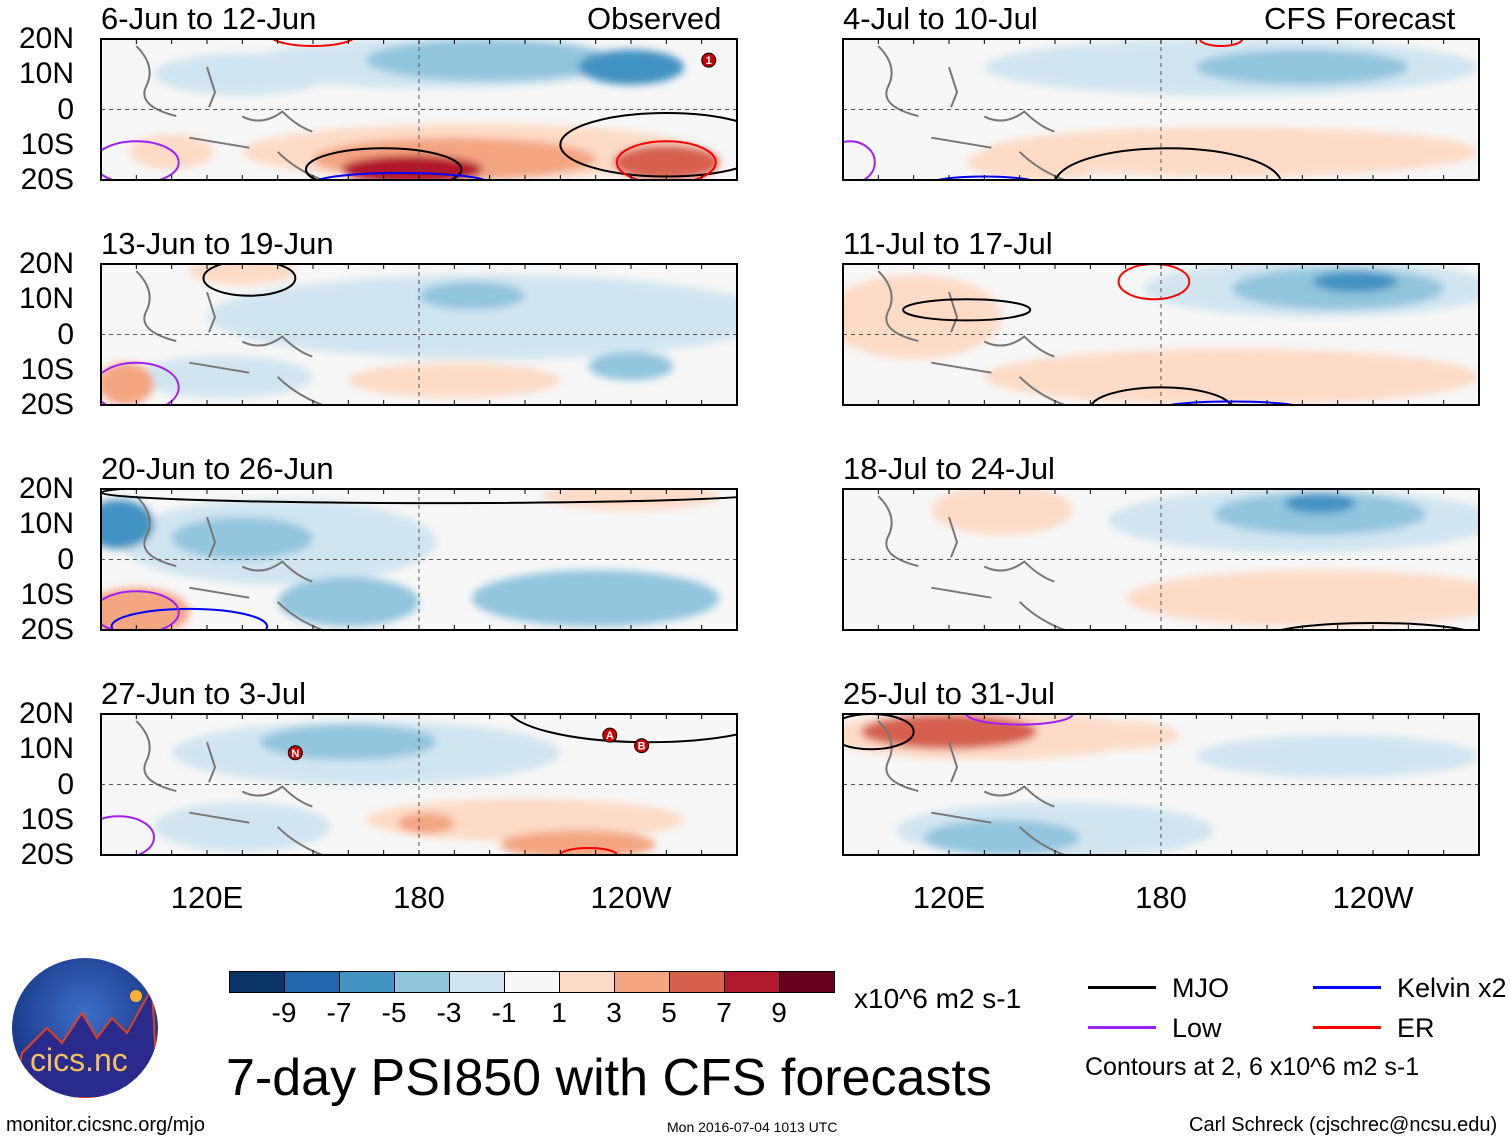 Image resolution: width=1510 pixels, height=1142 pixels. I want to click on storm-label: B, so click(642, 747).